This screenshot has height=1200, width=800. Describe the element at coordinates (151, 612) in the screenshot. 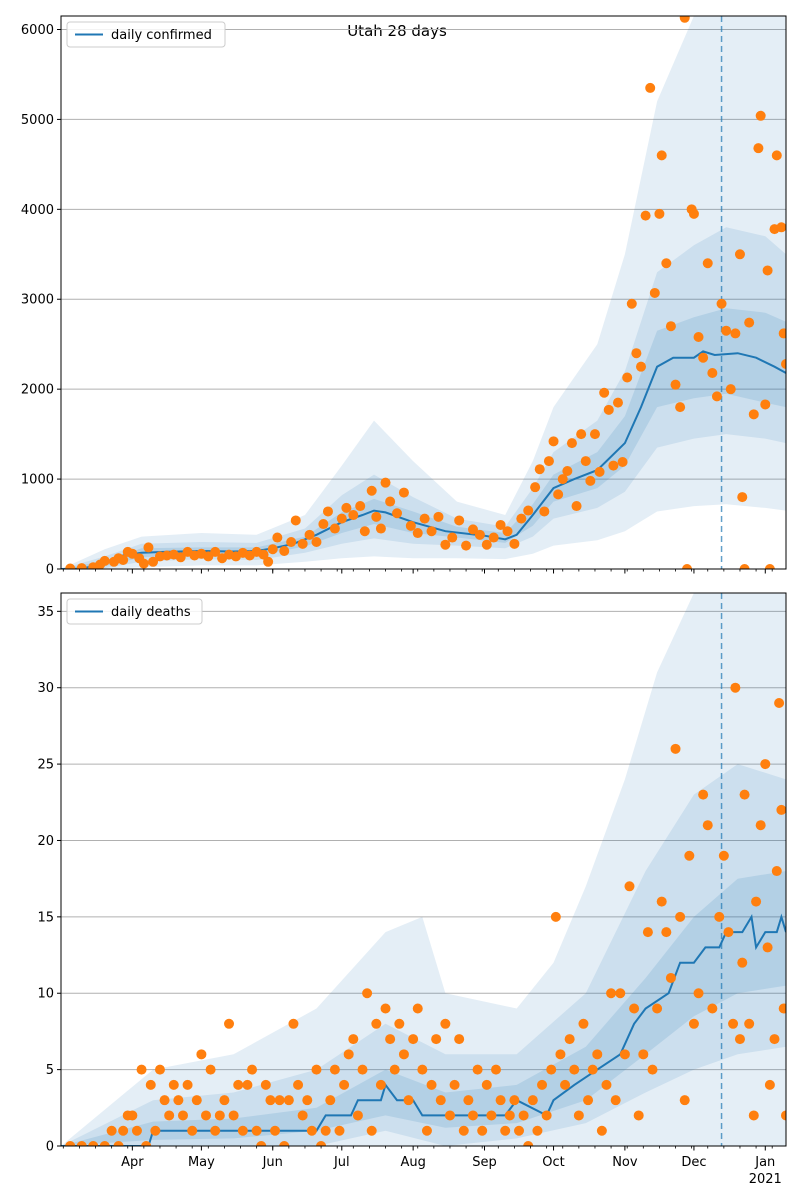

I see `deaths-legend-label: daily deaths` at that location.